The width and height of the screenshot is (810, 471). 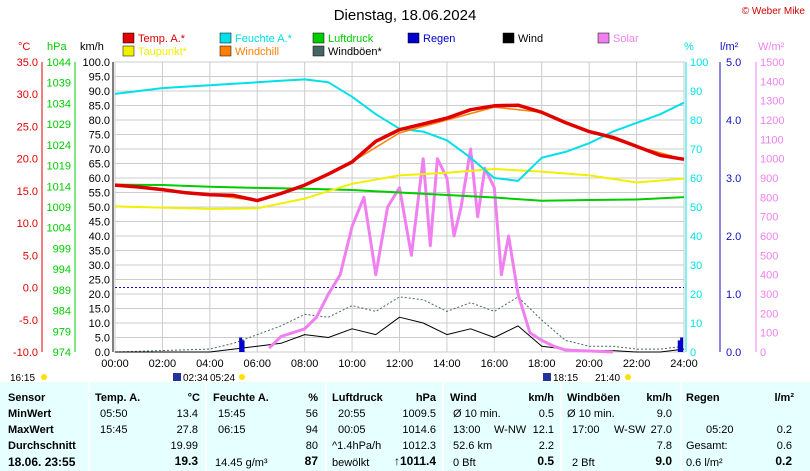 What do you see at coordinates (769, 218) in the screenshot?
I see `solar-tick-label: 700` at bounding box center [769, 218].